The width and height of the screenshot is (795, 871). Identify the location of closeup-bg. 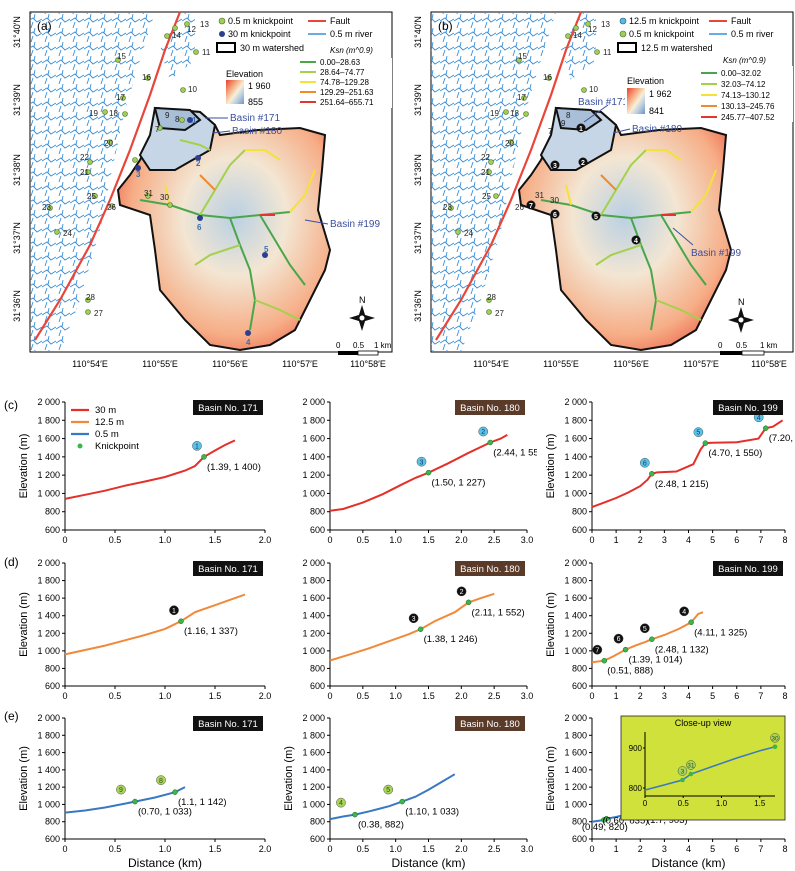
(703, 768).